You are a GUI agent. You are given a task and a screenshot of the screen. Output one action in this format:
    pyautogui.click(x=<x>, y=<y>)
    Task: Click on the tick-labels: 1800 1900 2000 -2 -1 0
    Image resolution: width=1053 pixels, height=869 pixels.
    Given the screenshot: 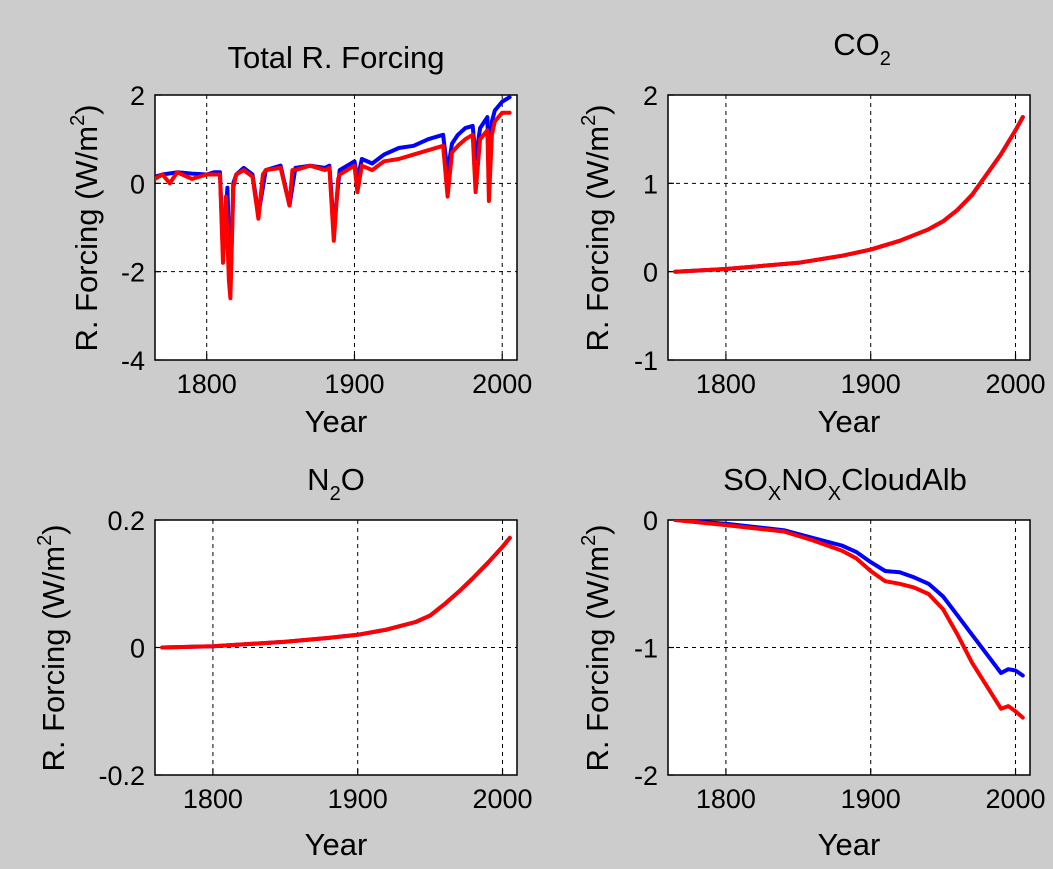 What is the action you would take?
    pyautogui.click(x=840, y=660)
    